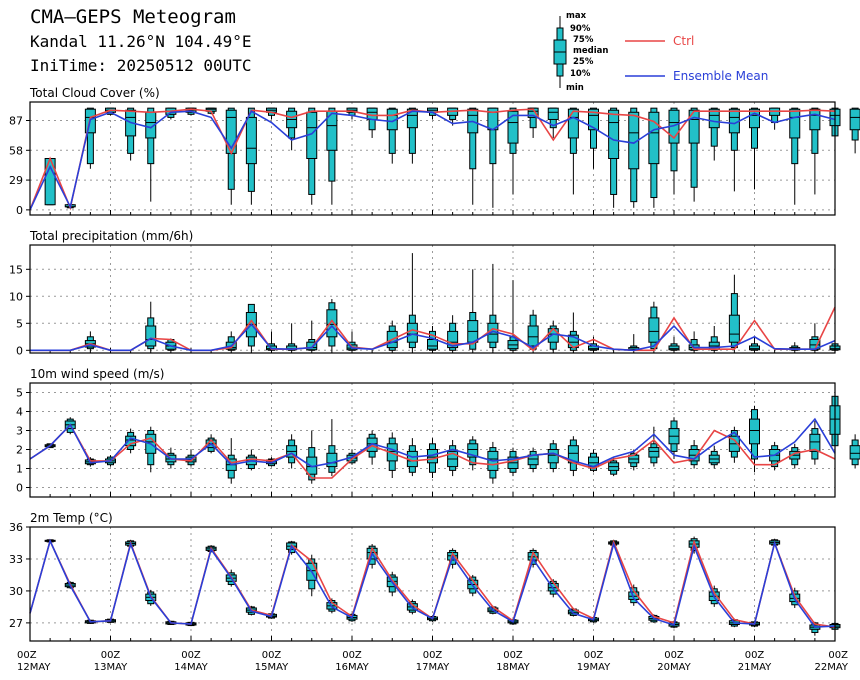 This screenshot has width=860, height=680. I want to click on x-tick-label-date: 12MAY, so click(34, 667).